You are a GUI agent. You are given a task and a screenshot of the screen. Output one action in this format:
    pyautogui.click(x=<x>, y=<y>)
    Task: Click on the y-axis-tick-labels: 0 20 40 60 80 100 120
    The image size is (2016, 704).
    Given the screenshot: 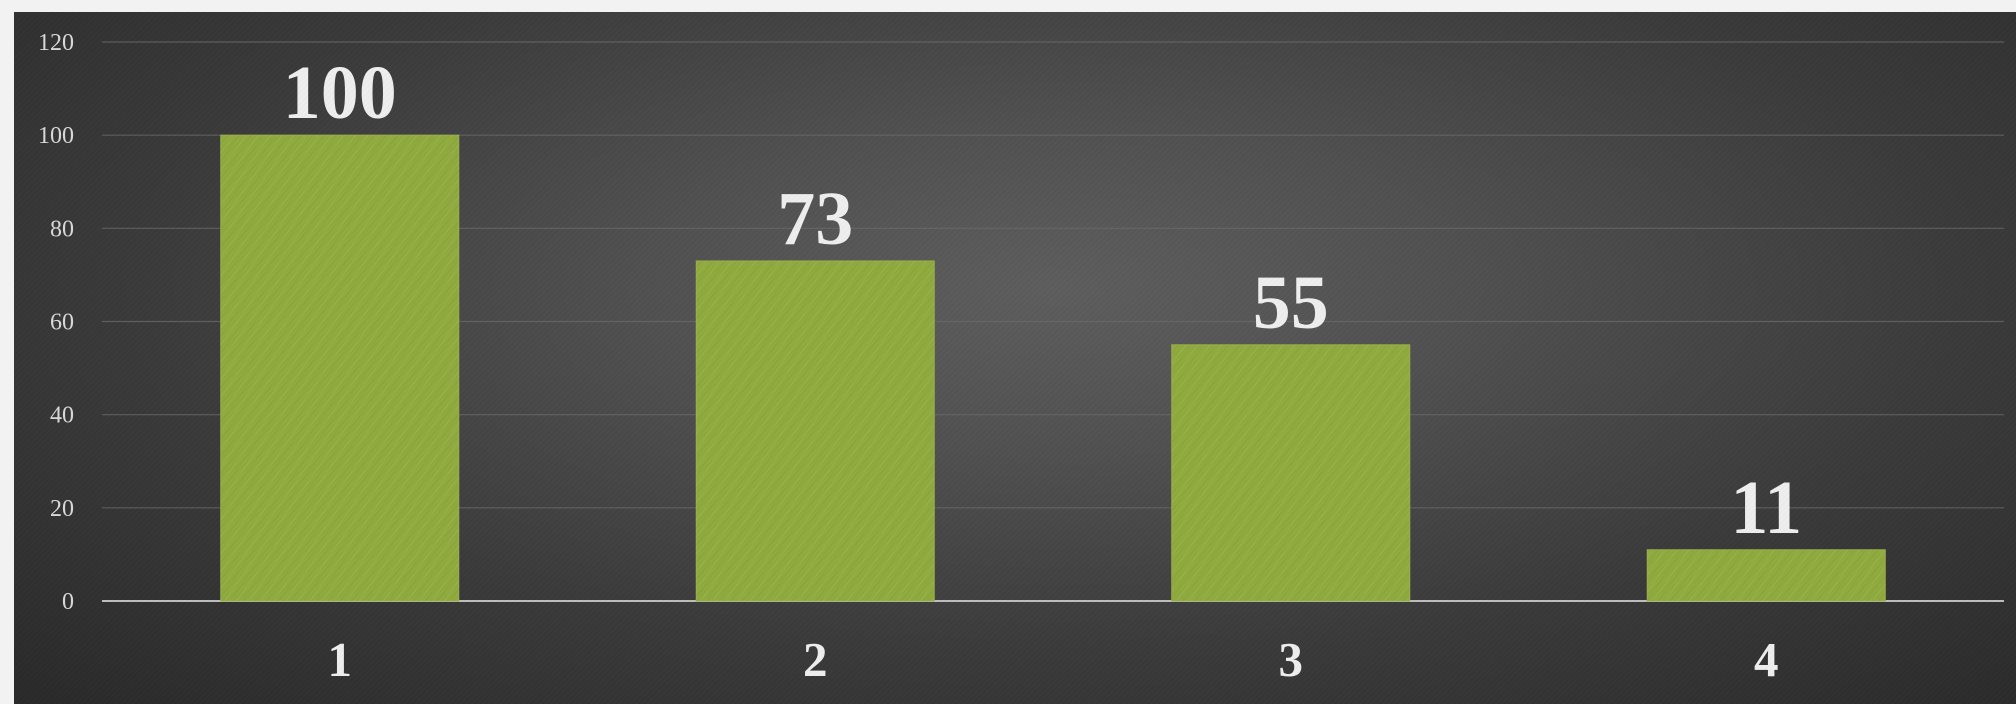 What is the action you would take?
    pyautogui.click(x=56, y=322)
    